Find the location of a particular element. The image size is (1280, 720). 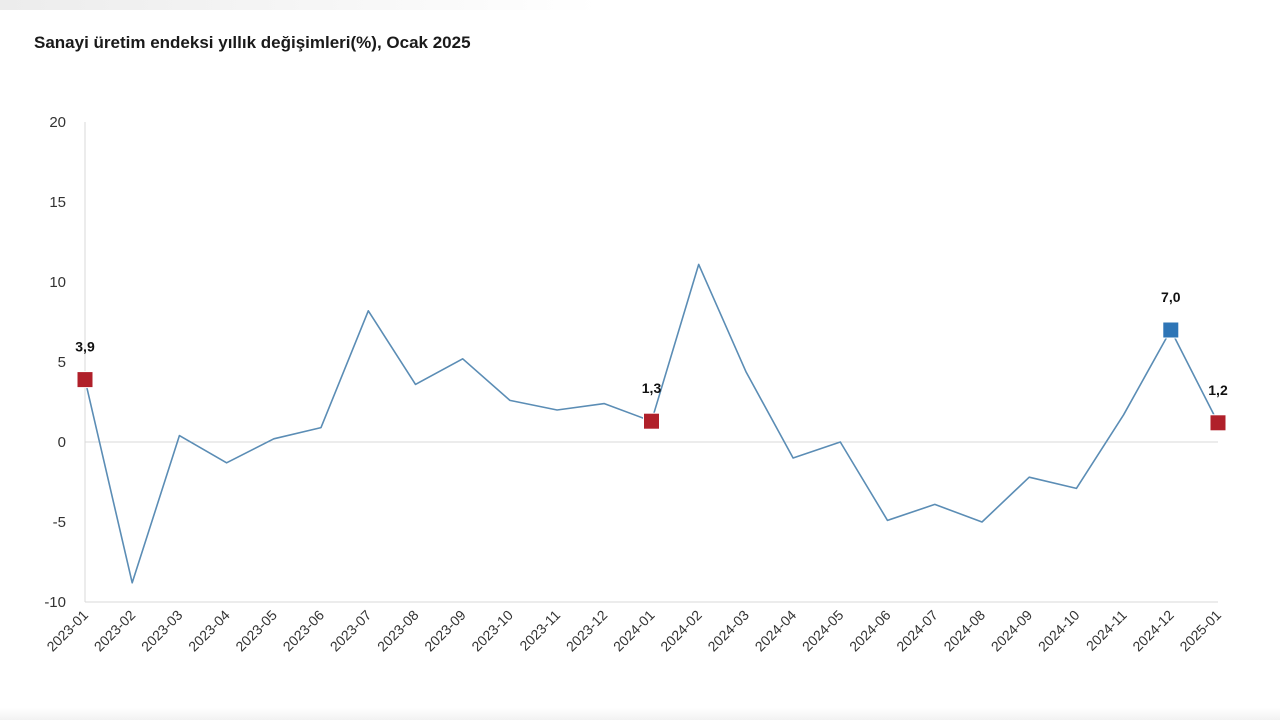

y-tick-label: 0 is located at coordinates (62, 442).